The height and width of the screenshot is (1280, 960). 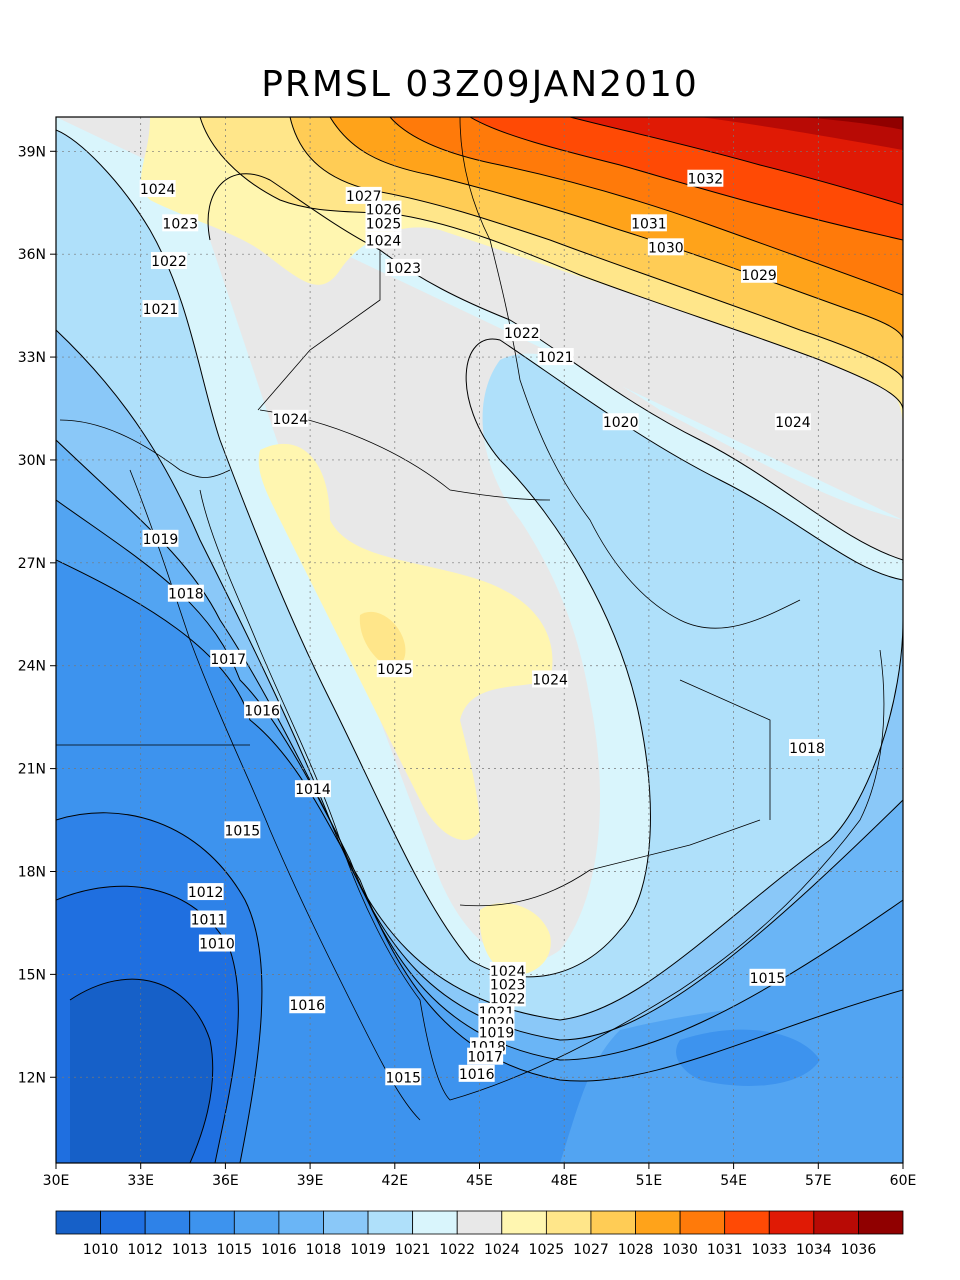 I want to click on lon-tick-label: 48E, so click(x=564, y=1181).